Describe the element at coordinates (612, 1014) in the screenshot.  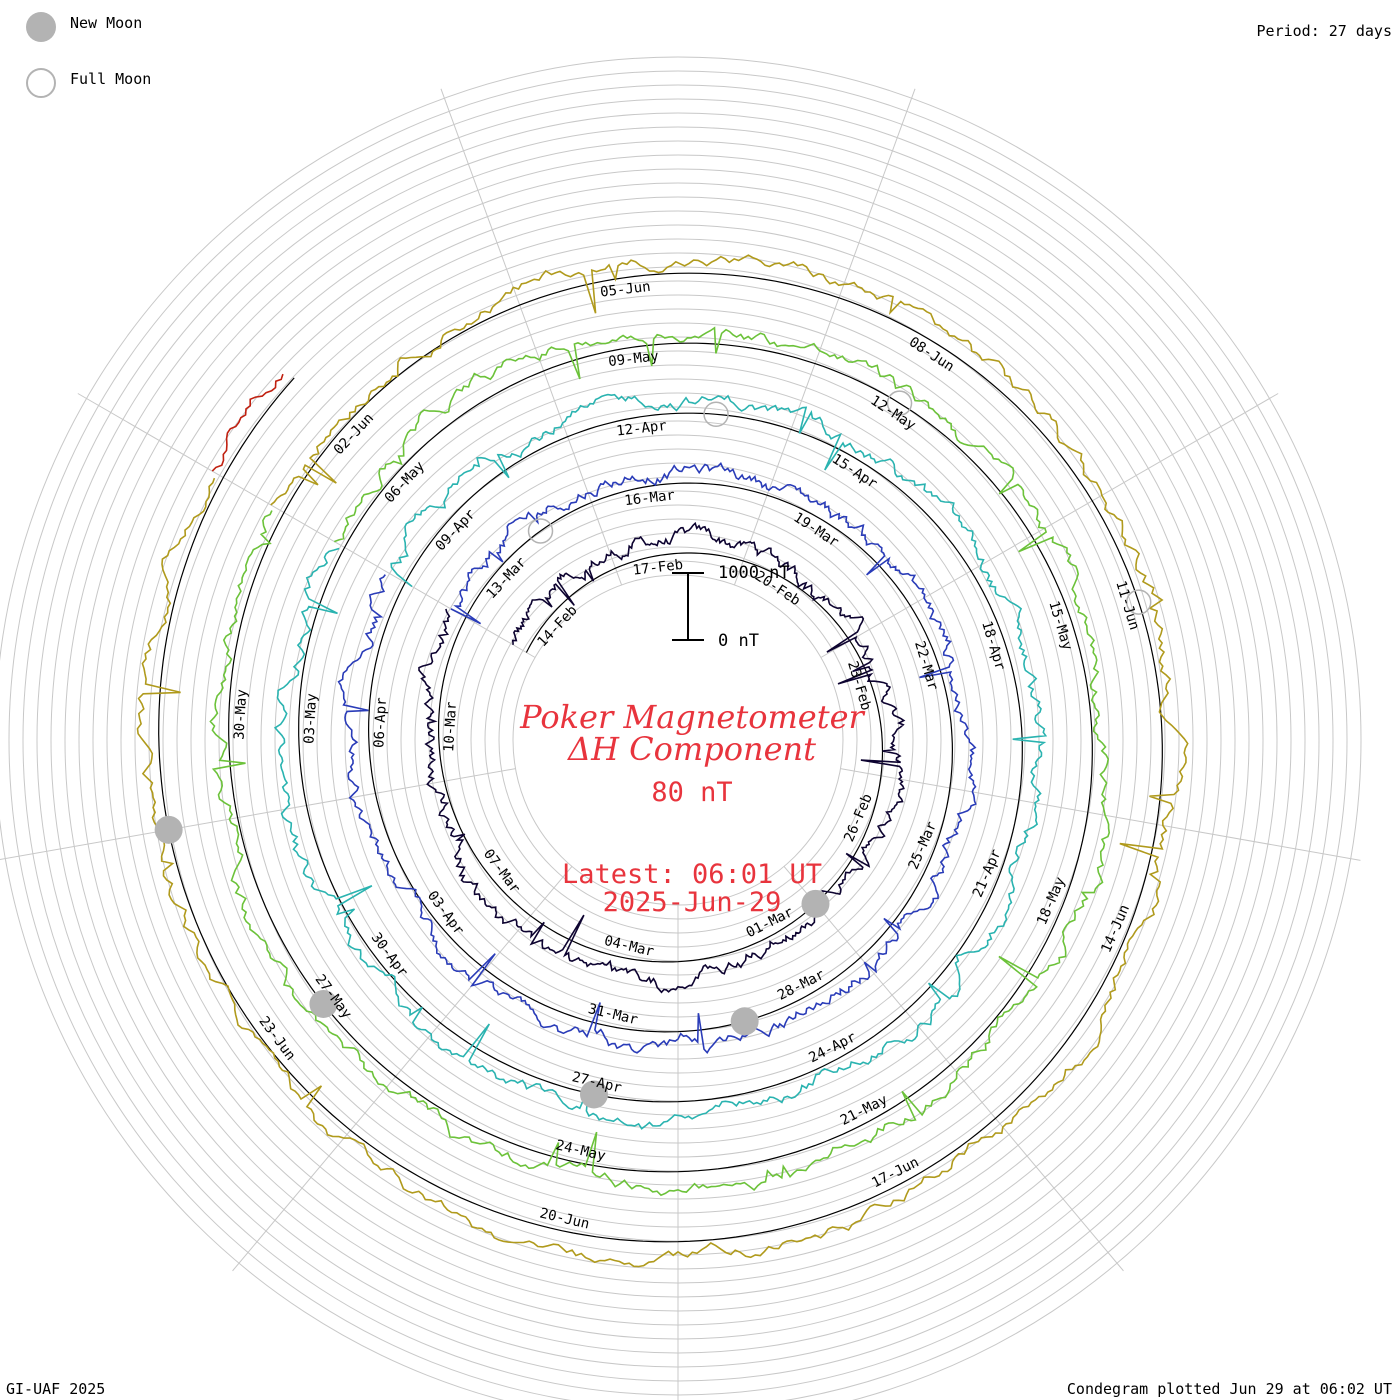
I see `date-label: 31-Mar` at that location.